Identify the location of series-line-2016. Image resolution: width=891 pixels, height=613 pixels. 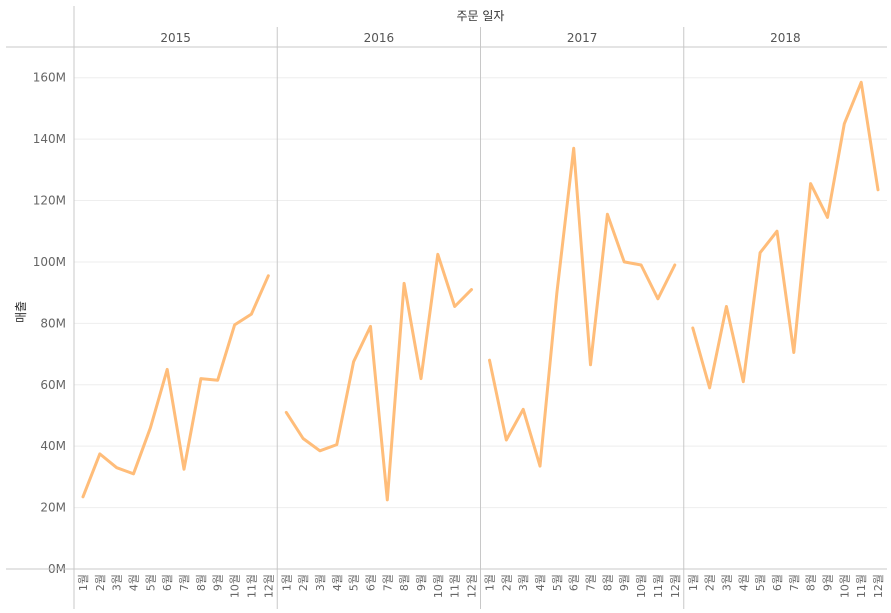
(378, 377).